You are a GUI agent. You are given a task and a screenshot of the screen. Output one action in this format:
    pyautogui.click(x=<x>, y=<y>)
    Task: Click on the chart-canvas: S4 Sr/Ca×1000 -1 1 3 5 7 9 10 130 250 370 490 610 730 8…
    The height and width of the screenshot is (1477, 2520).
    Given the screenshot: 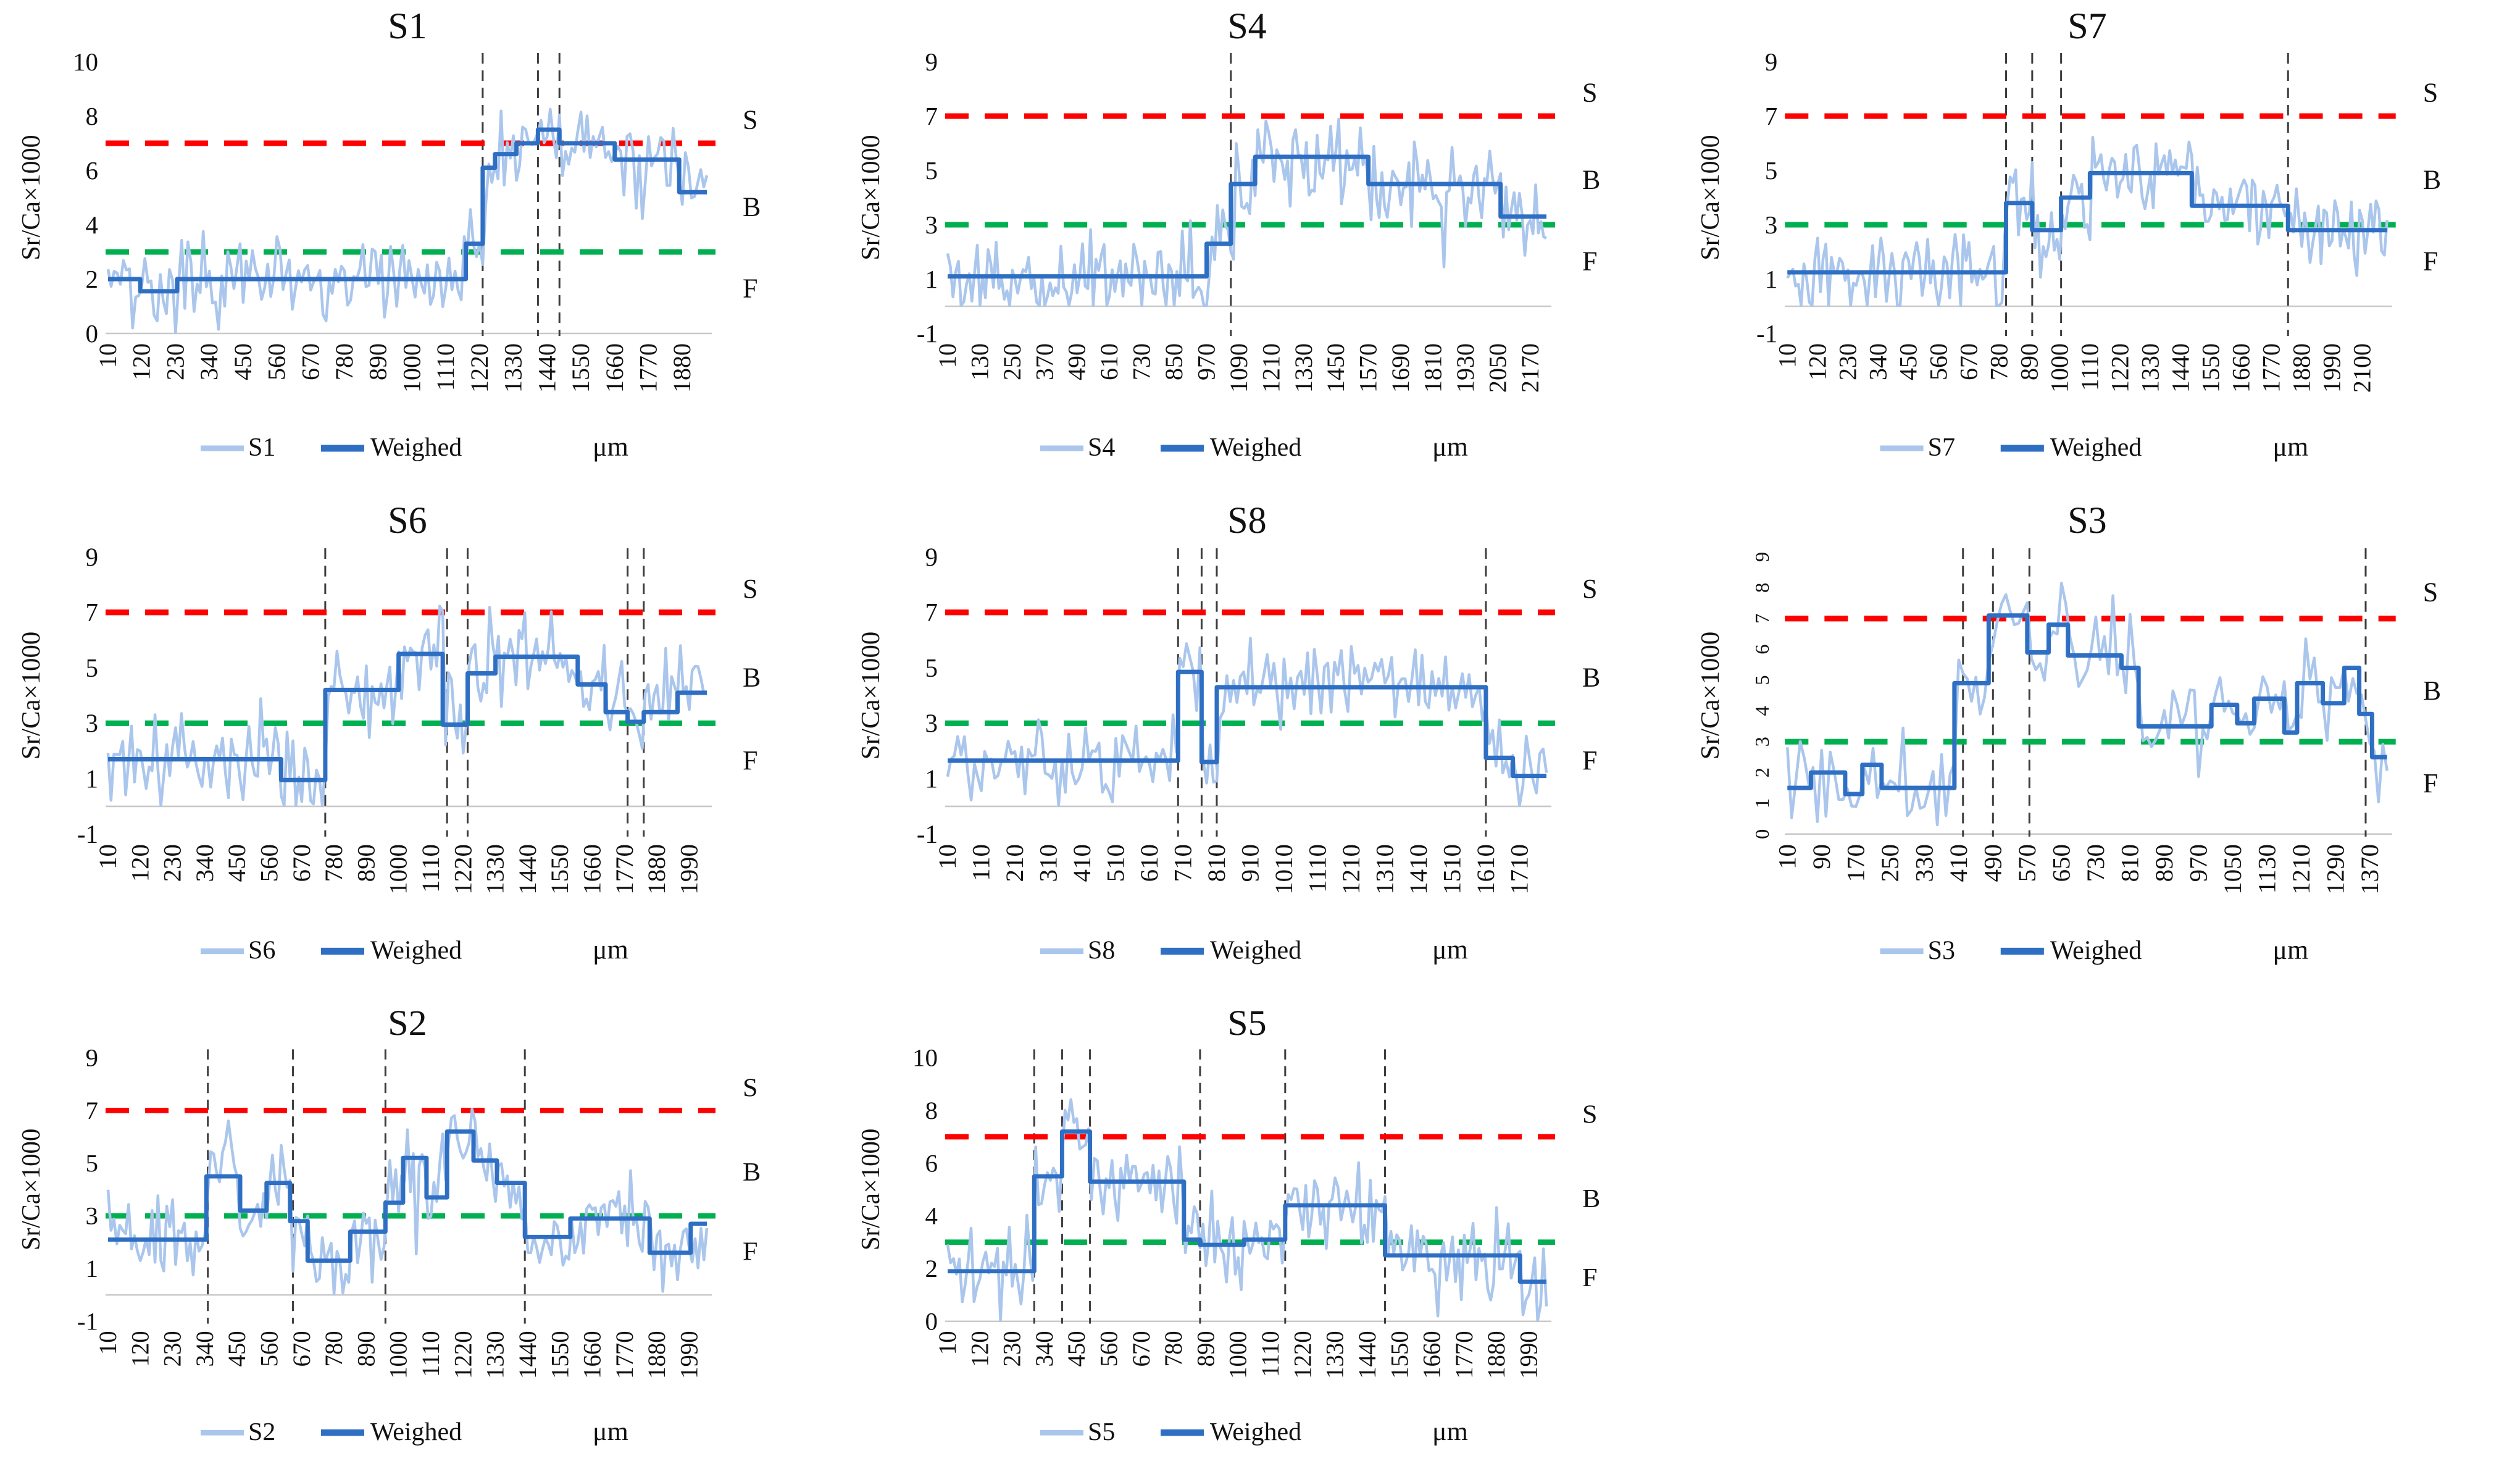 What is the action you would take?
    pyautogui.click(x=1228, y=234)
    